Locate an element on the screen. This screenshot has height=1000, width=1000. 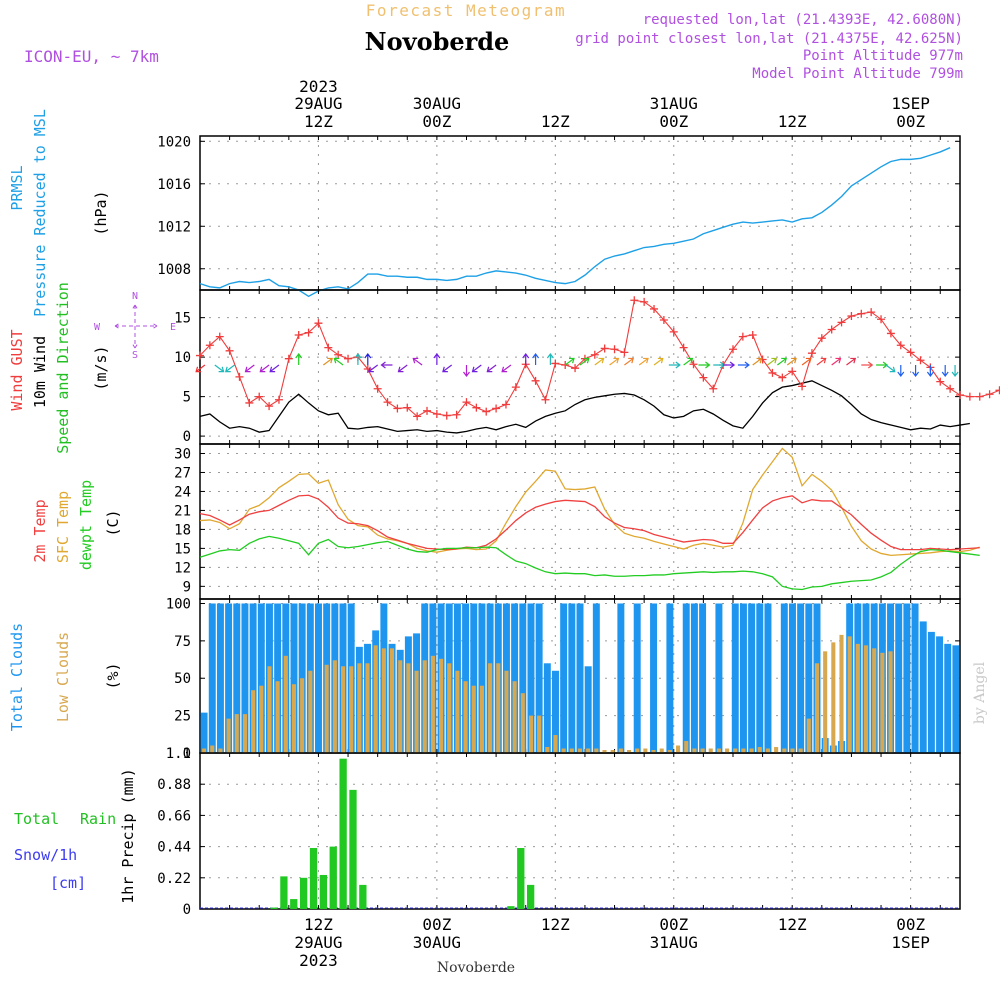
model-name: ICON-EU, ~ 7km is located at coordinates (91, 56).